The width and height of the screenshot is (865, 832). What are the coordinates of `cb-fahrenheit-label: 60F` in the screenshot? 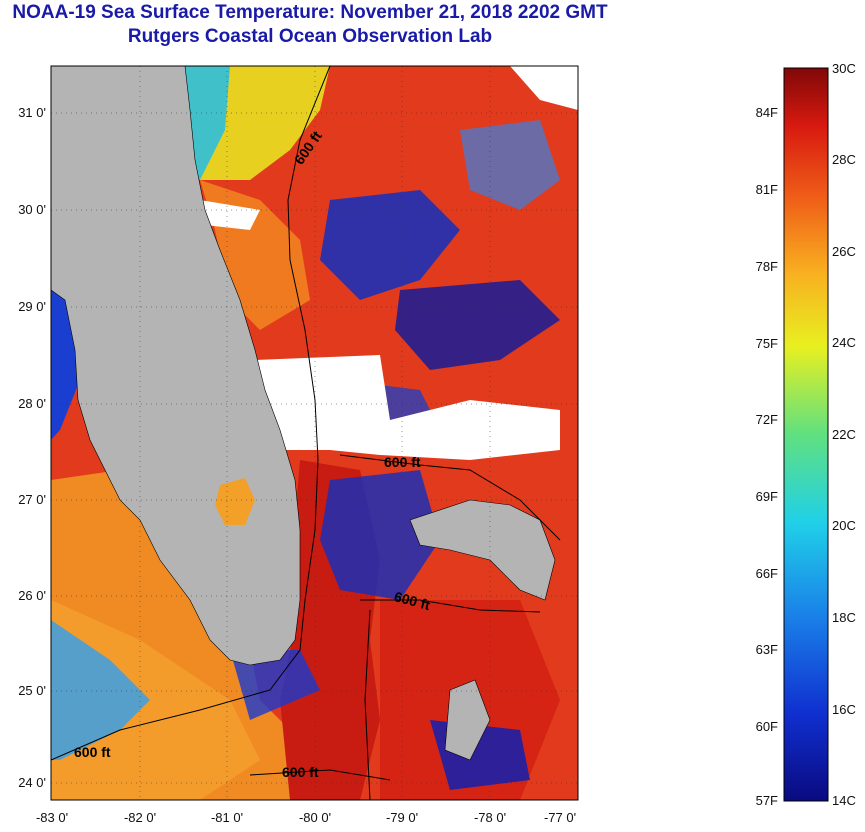 It's located at (767, 726).